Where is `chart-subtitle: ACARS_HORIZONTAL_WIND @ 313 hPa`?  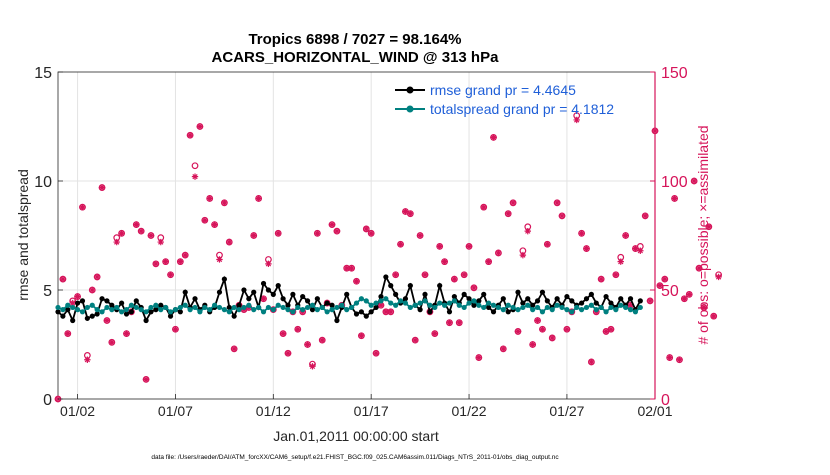 chart-subtitle: ACARS_HORIZONTAL_WIND @ 313 hPa is located at coordinates (356, 57).